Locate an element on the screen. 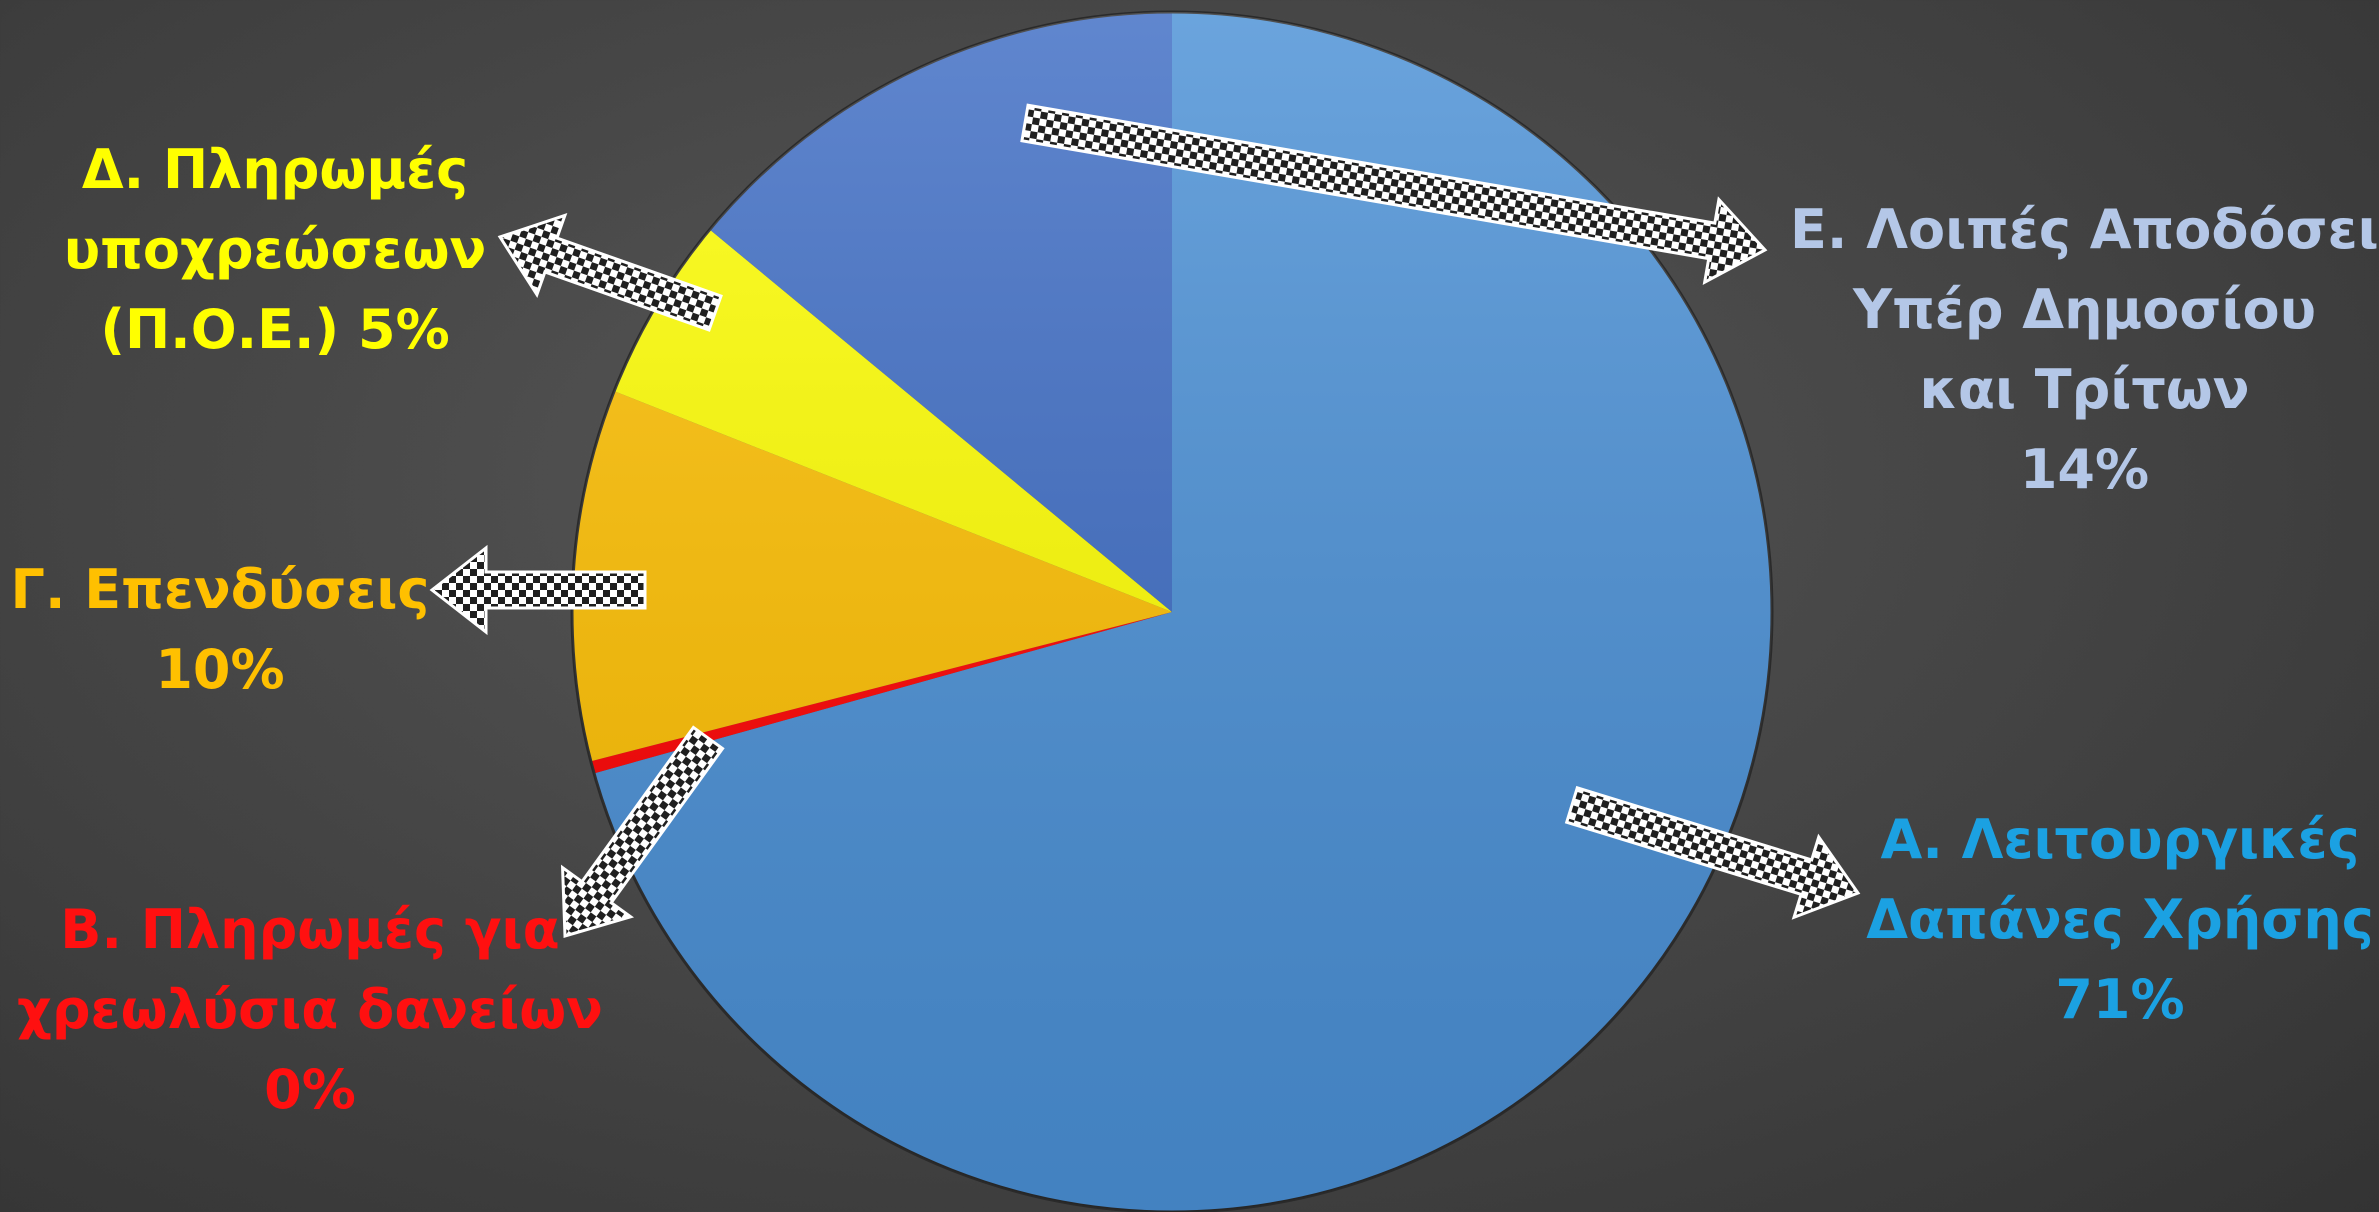 This screenshot has width=2379, height=1212. data-label-investments: Γ. Επενδύσεις 10% is located at coordinates (220, 630).